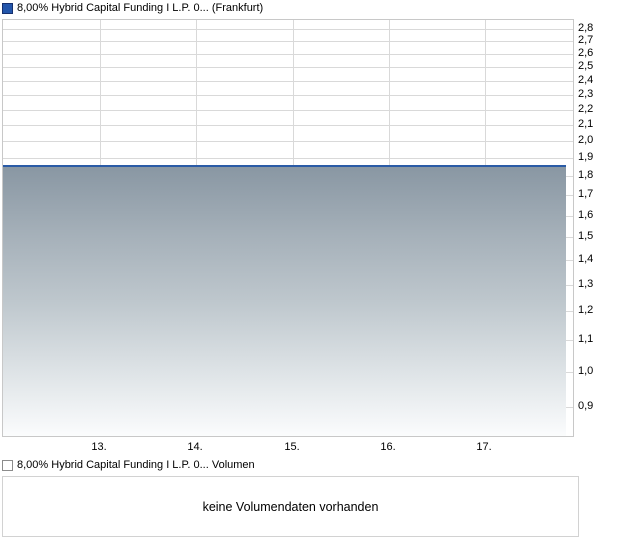 Image resolution: width=620 pixels, height=546 pixels. Describe the element at coordinates (586, 40) in the screenshot. I see `y-axis-tick-label: 2,7` at that location.